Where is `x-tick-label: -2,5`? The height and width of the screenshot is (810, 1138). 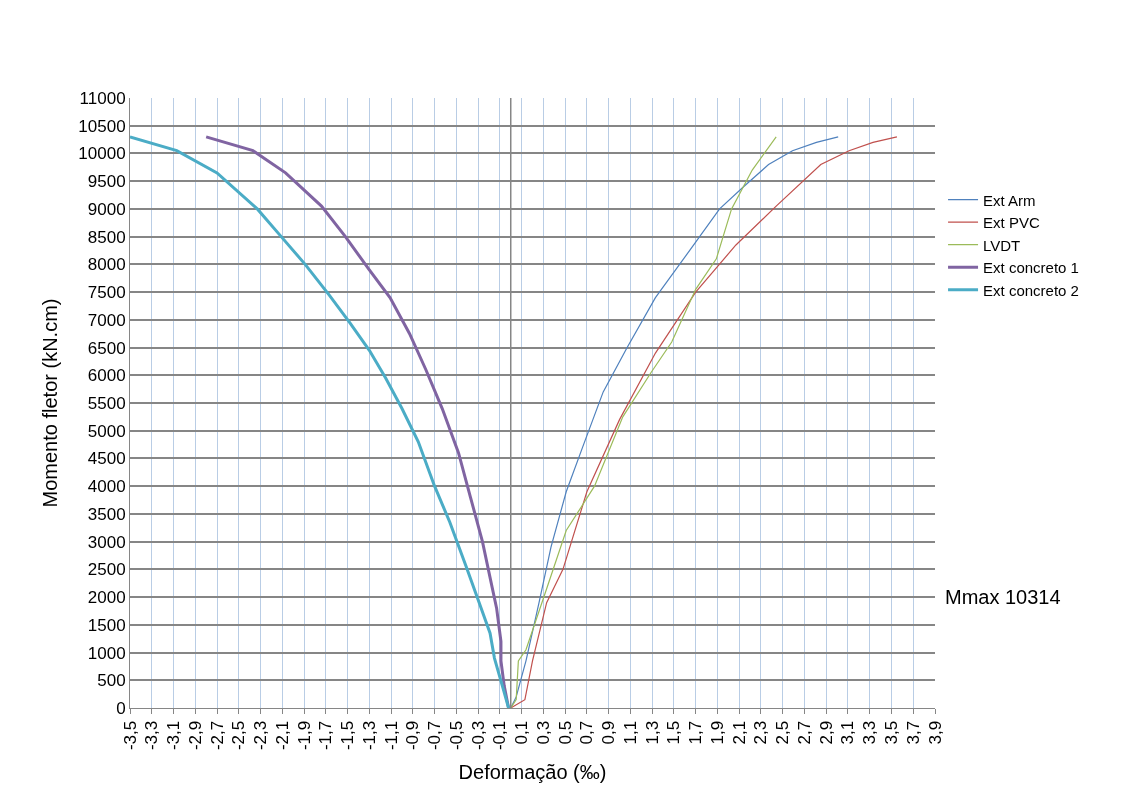
x-tick-label: -2,5 is located at coordinates (239, 735).